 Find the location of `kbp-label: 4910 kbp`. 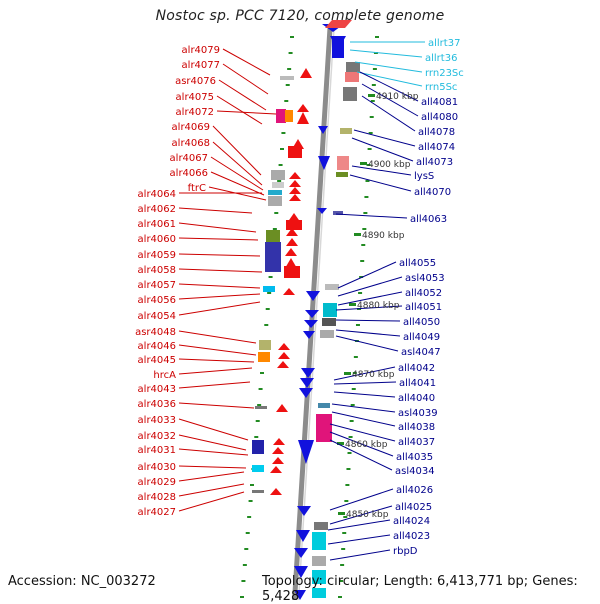

kbp-label: 4910 kbp is located at coordinates (397, 97).